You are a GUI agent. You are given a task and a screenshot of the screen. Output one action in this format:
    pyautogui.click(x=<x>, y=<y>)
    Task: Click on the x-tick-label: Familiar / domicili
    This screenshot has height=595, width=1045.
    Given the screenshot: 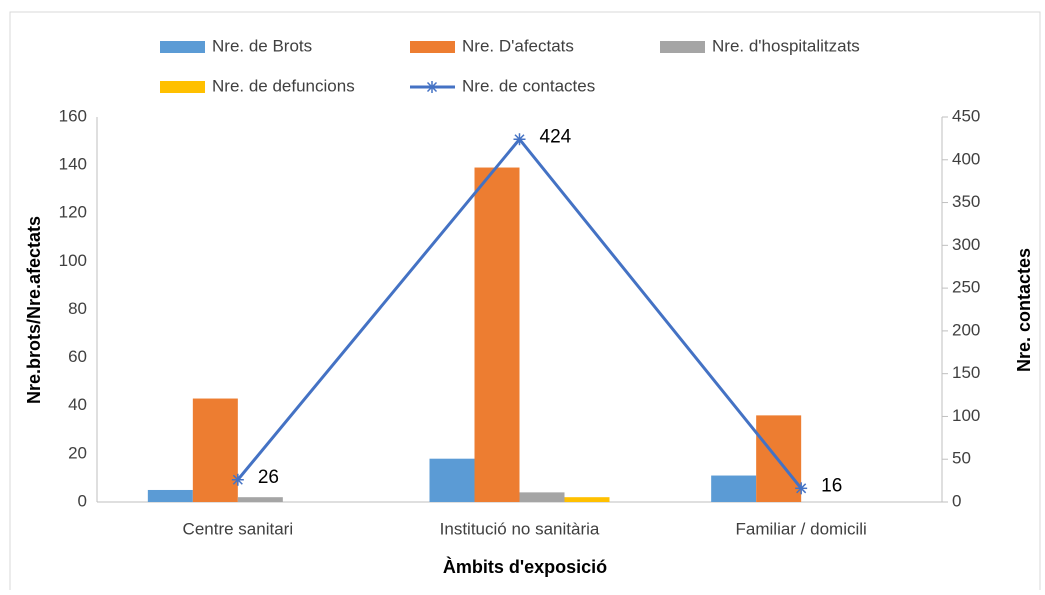 What is the action you would take?
    pyautogui.click(x=801, y=528)
    